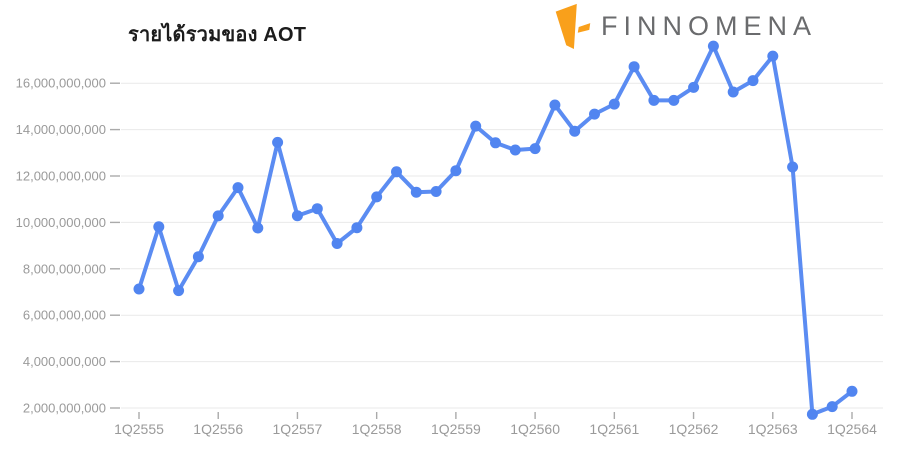 The width and height of the screenshot is (900, 473). I want to click on y-axis-label: 6,000,000,000, so click(64, 315).